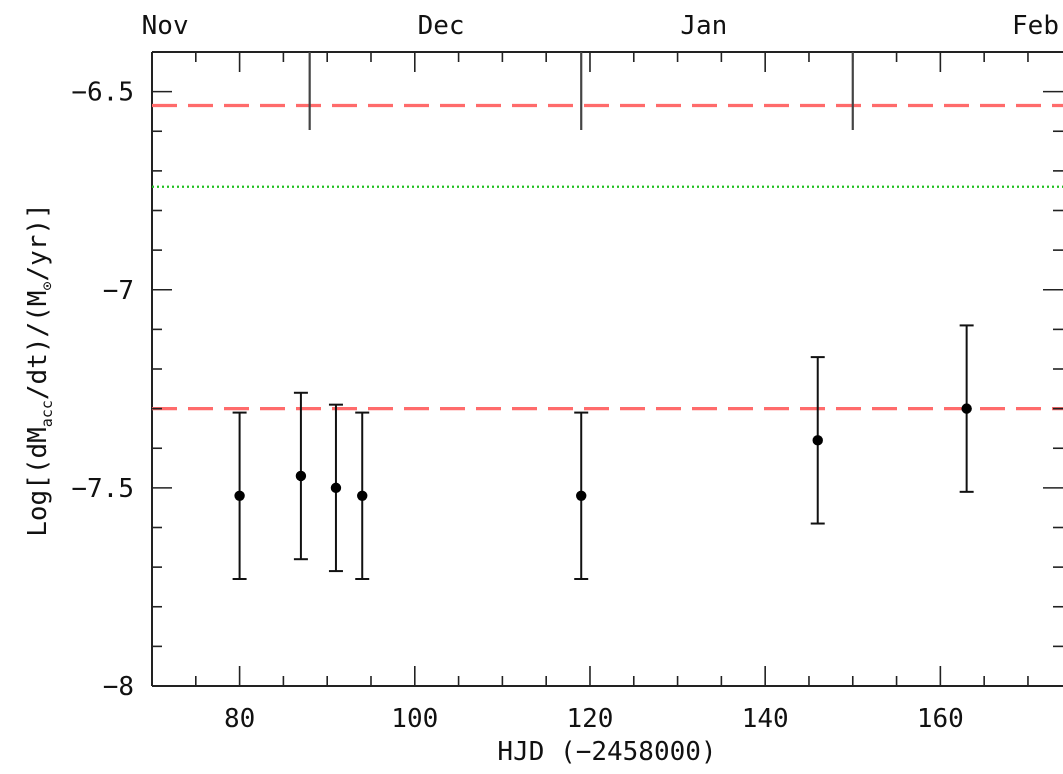  I want to click on x-tick-label: 80, so click(239, 719).